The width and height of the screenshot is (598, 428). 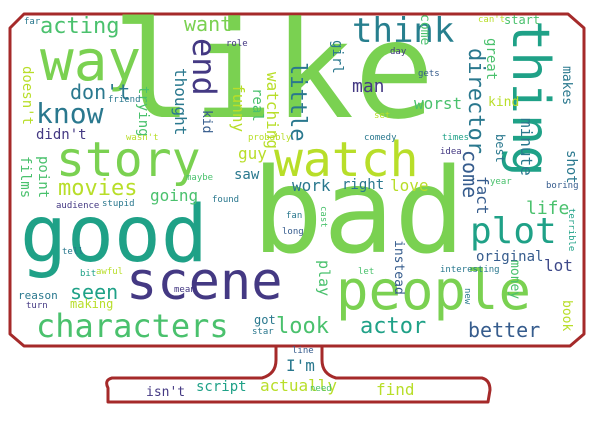 What do you see at coordinates (380, 138) in the screenshot?
I see `word-comedy: comedy` at bounding box center [380, 138].